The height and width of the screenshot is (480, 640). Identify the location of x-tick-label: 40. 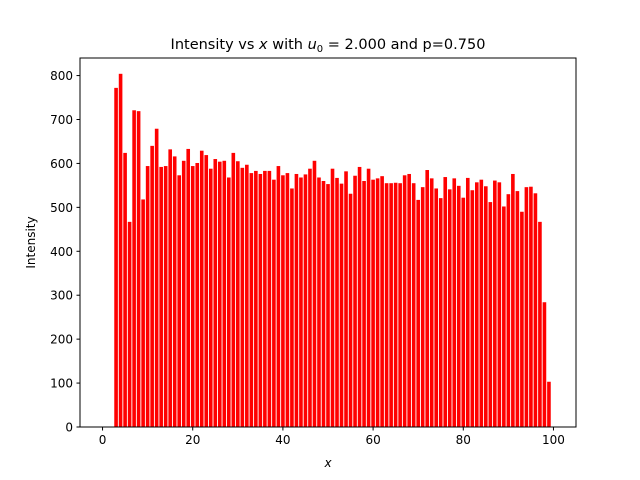
(282, 440).